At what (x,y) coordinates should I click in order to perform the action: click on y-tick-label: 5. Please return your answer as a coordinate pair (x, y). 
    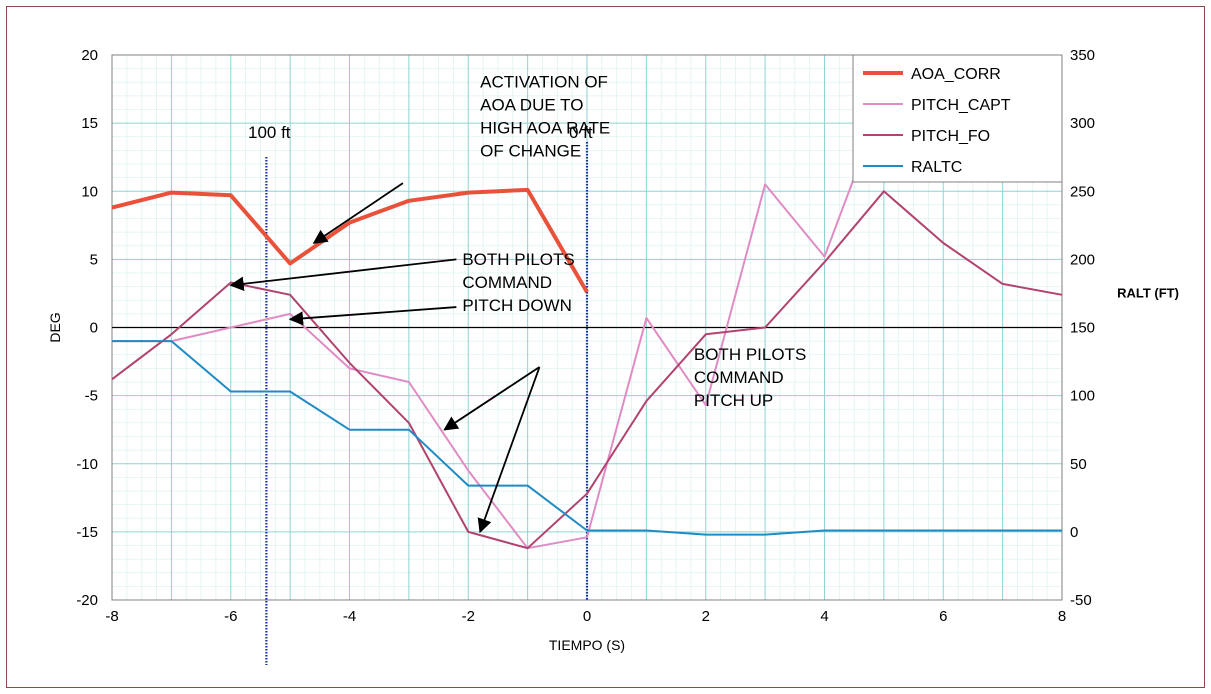
    Looking at the image, I should click on (94, 259).